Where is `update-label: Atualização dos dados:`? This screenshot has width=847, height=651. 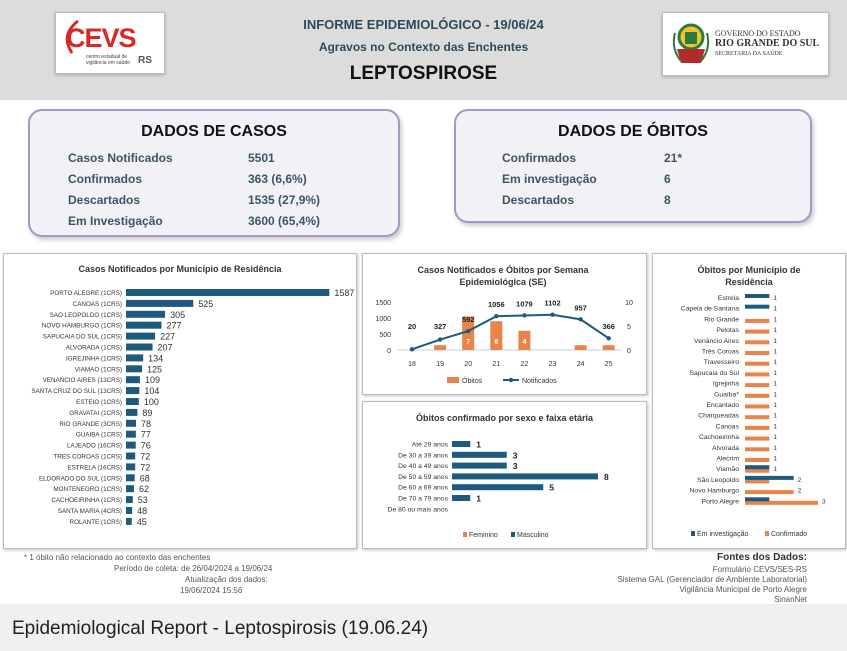
update-label: Atualização dos dados: is located at coordinates (226, 579).